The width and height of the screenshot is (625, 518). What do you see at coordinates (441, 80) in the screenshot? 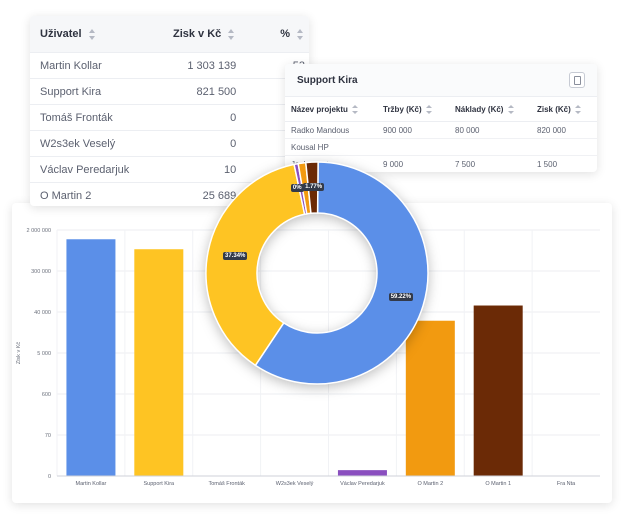
I see `support-card-header: Support Kira` at bounding box center [441, 80].